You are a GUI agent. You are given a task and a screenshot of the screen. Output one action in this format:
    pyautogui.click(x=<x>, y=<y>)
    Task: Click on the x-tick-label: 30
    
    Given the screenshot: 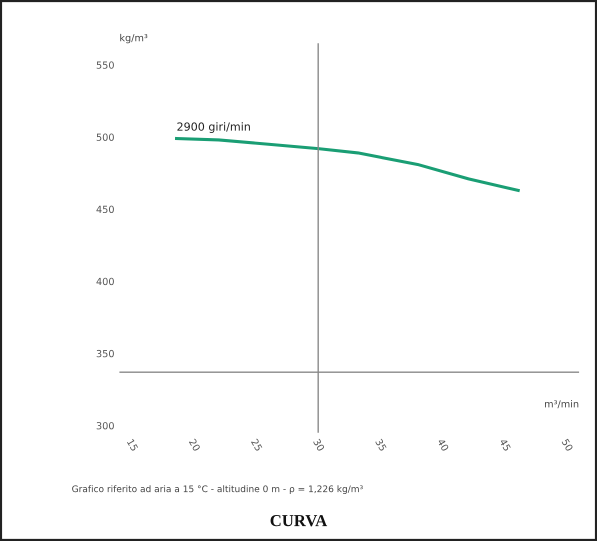 What is the action you would take?
    pyautogui.click(x=319, y=445)
    